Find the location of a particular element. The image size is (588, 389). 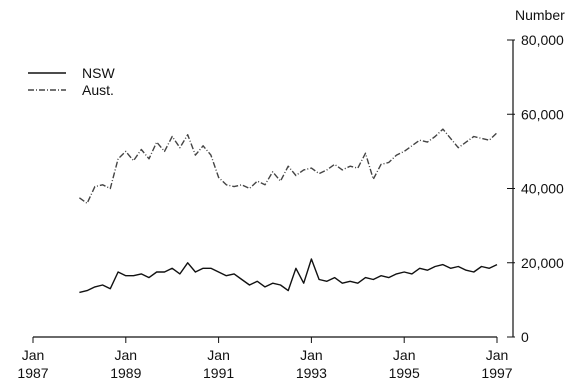

x-tick-label-year: 1997 is located at coordinates (496, 373).